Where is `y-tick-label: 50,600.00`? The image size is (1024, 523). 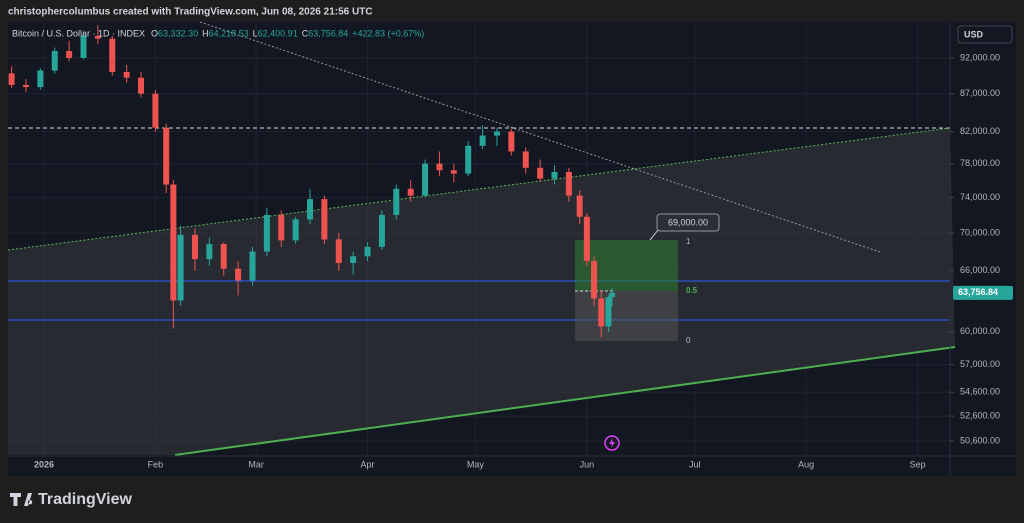
y-tick-label: 50,600.00 is located at coordinates (980, 440).